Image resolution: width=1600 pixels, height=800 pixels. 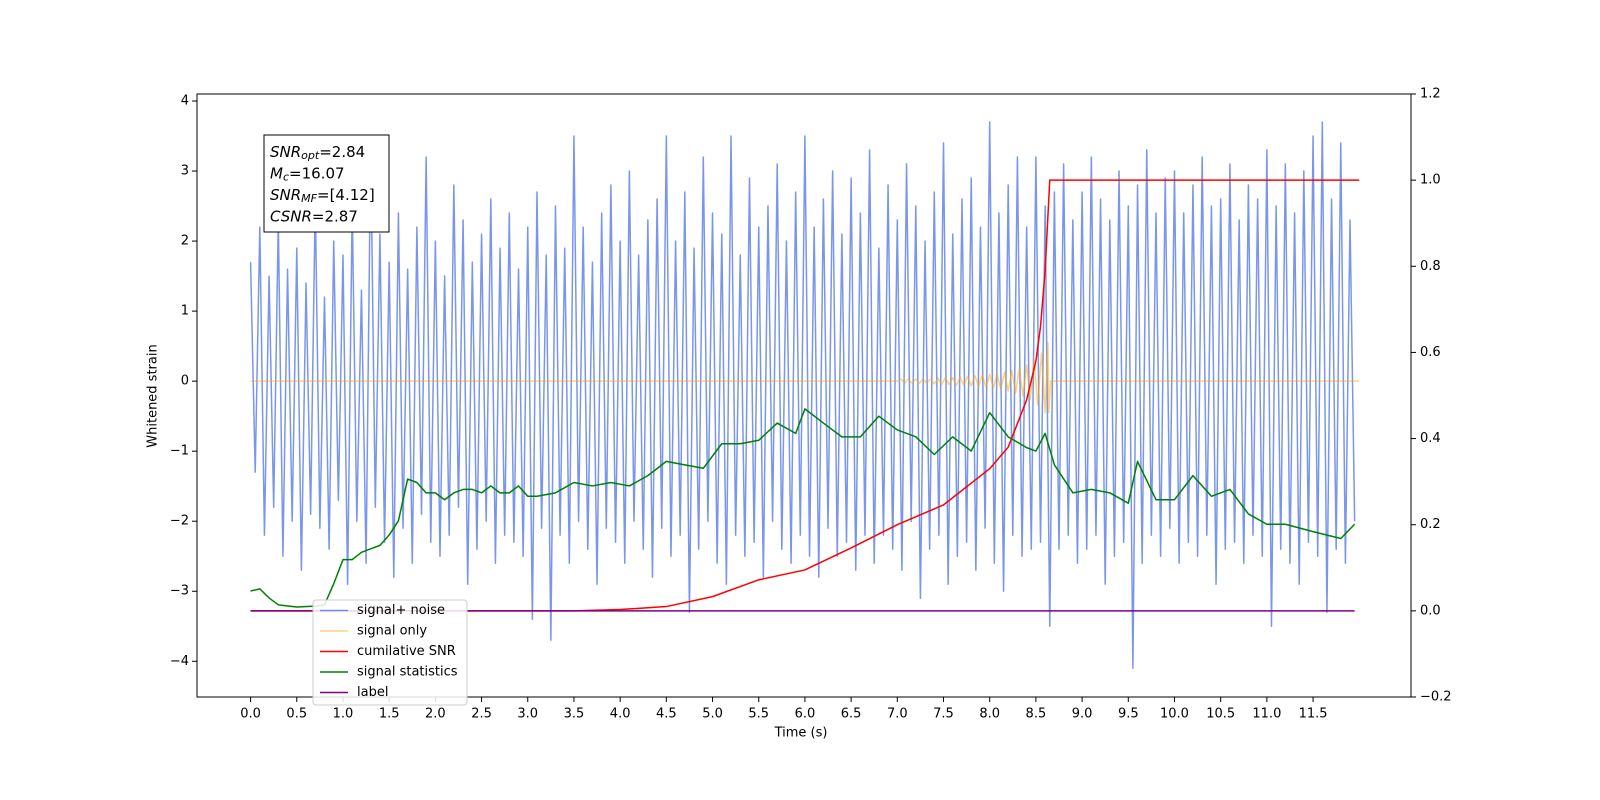 What do you see at coordinates (481, 714) in the screenshot?
I see `x-tick-label: 2.5` at bounding box center [481, 714].